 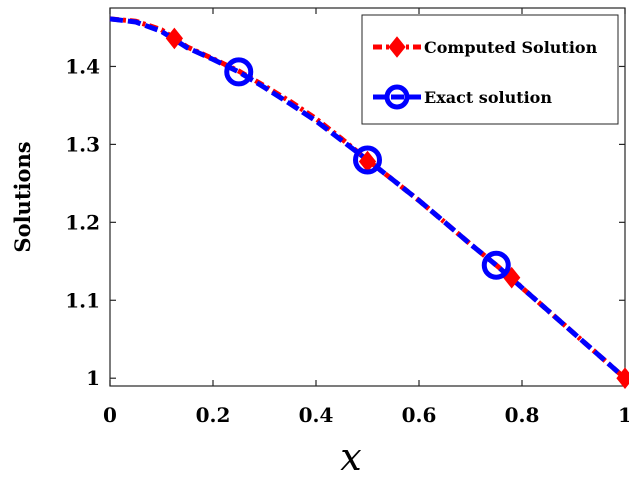 What do you see at coordinates (397, 47) in the screenshot?
I see `legend-marker-diamond` at bounding box center [397, 47].